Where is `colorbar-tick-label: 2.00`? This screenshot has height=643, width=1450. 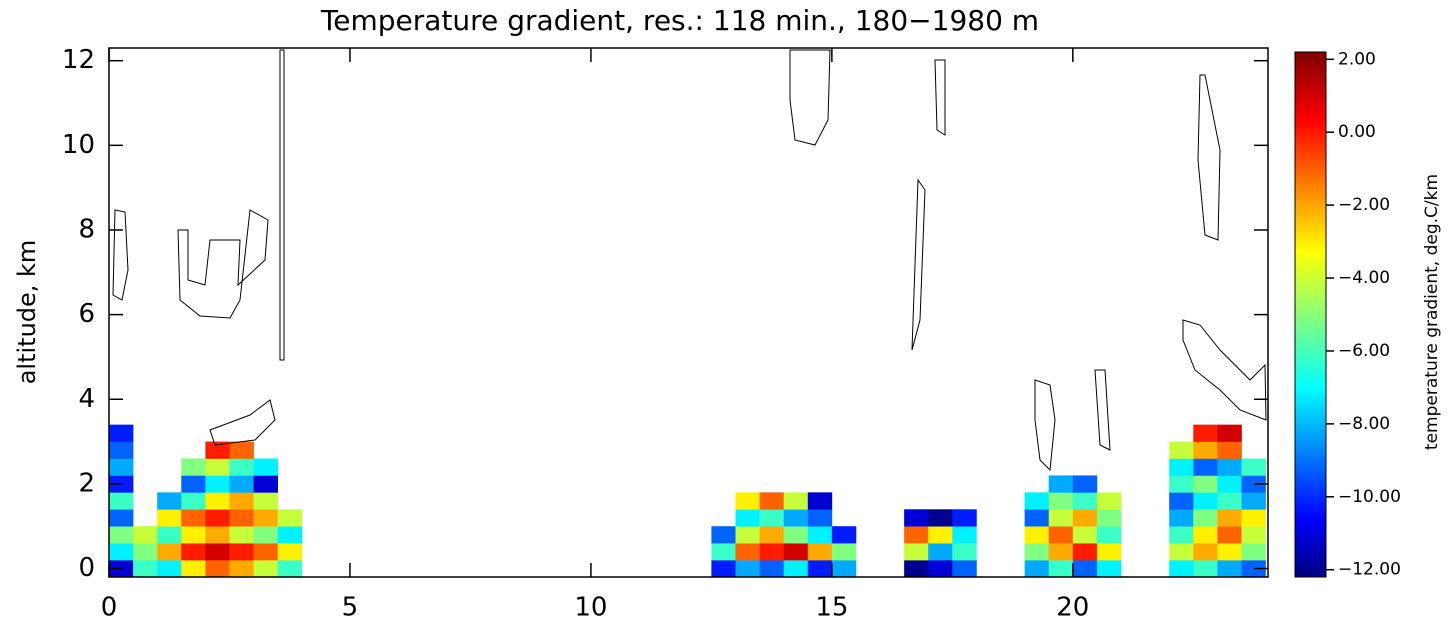 colorbar-tick-label: 2.00 is located at coordinates (1357, 59).